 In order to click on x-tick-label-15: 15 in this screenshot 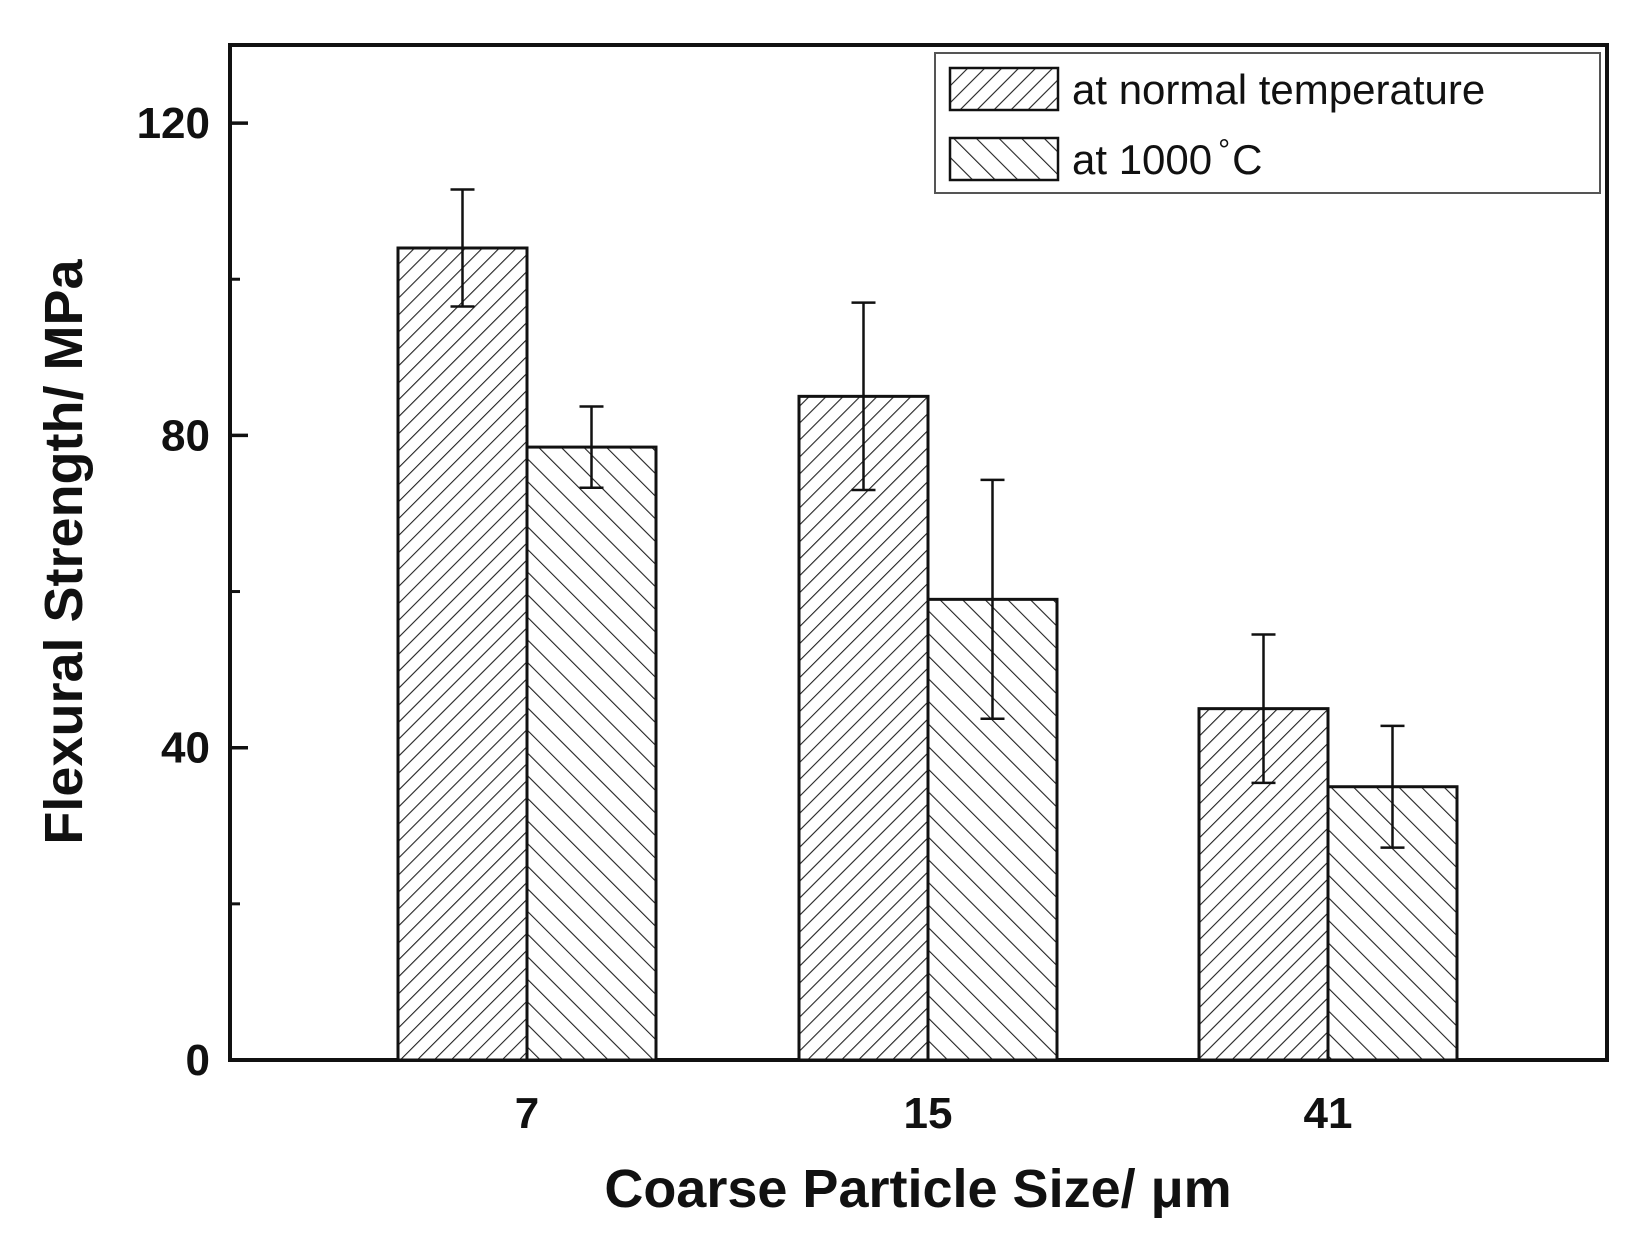, I will do `click(928, 1113)`.